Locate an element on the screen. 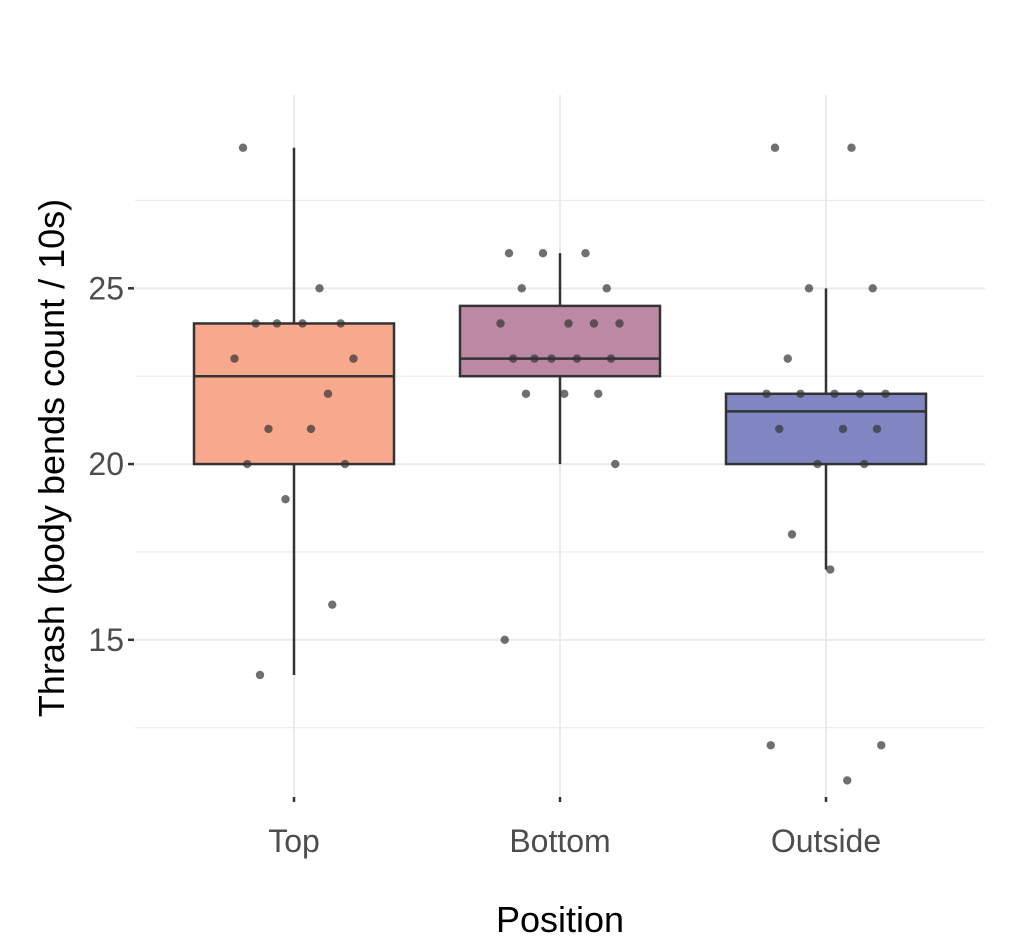 The height and width of the screenshot is (944, 1017). box-bottom is located at coordinates (560, 341).